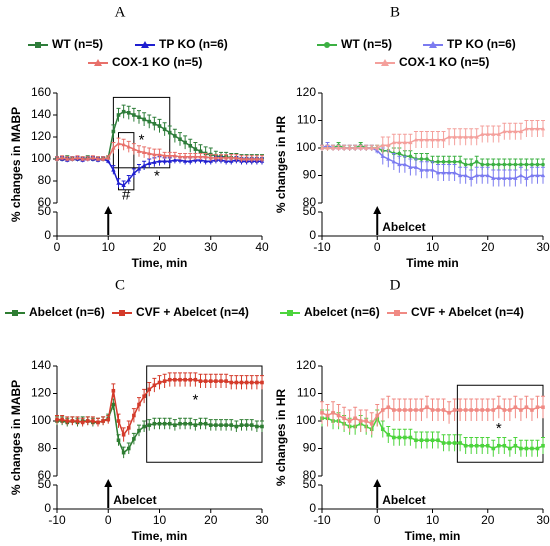 This screenshot has height=546, width=550. I want to click on legend-label: WT (n=5), so click(366, 44).